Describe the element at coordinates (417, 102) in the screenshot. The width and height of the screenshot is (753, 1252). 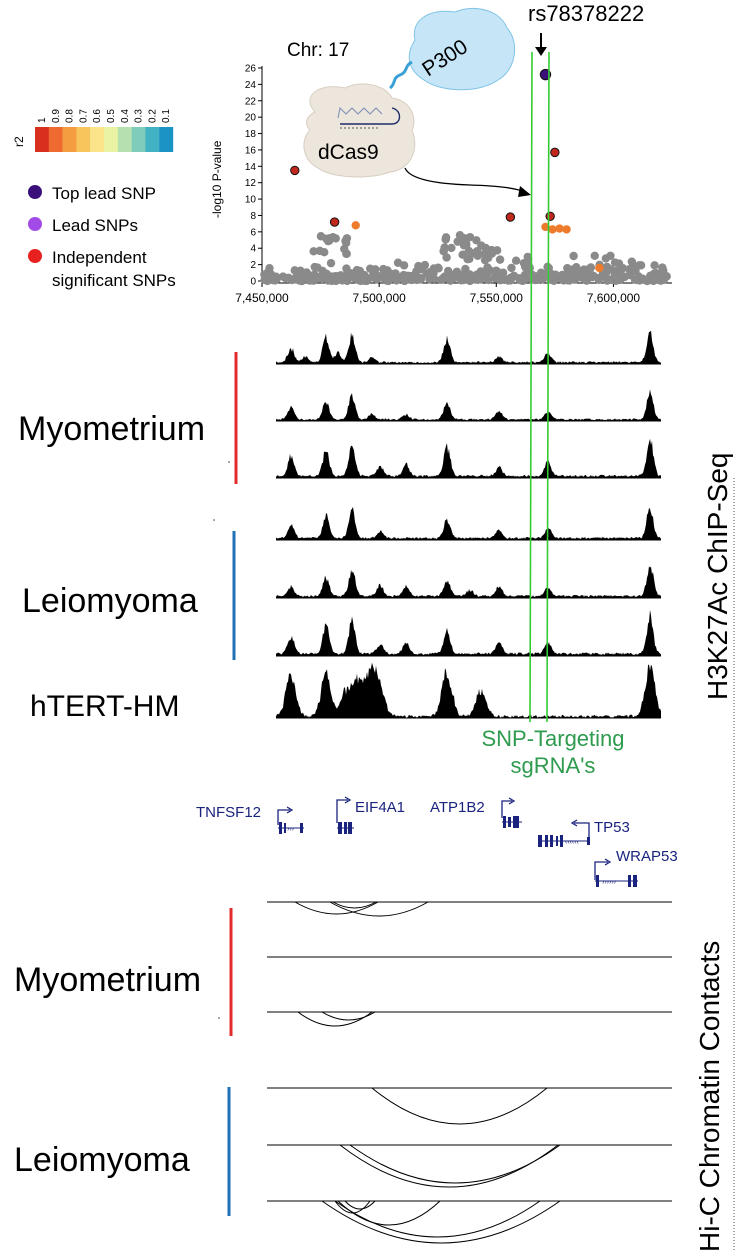
I see `dcas9-p300-illustration: P300 dCas9` at that location.